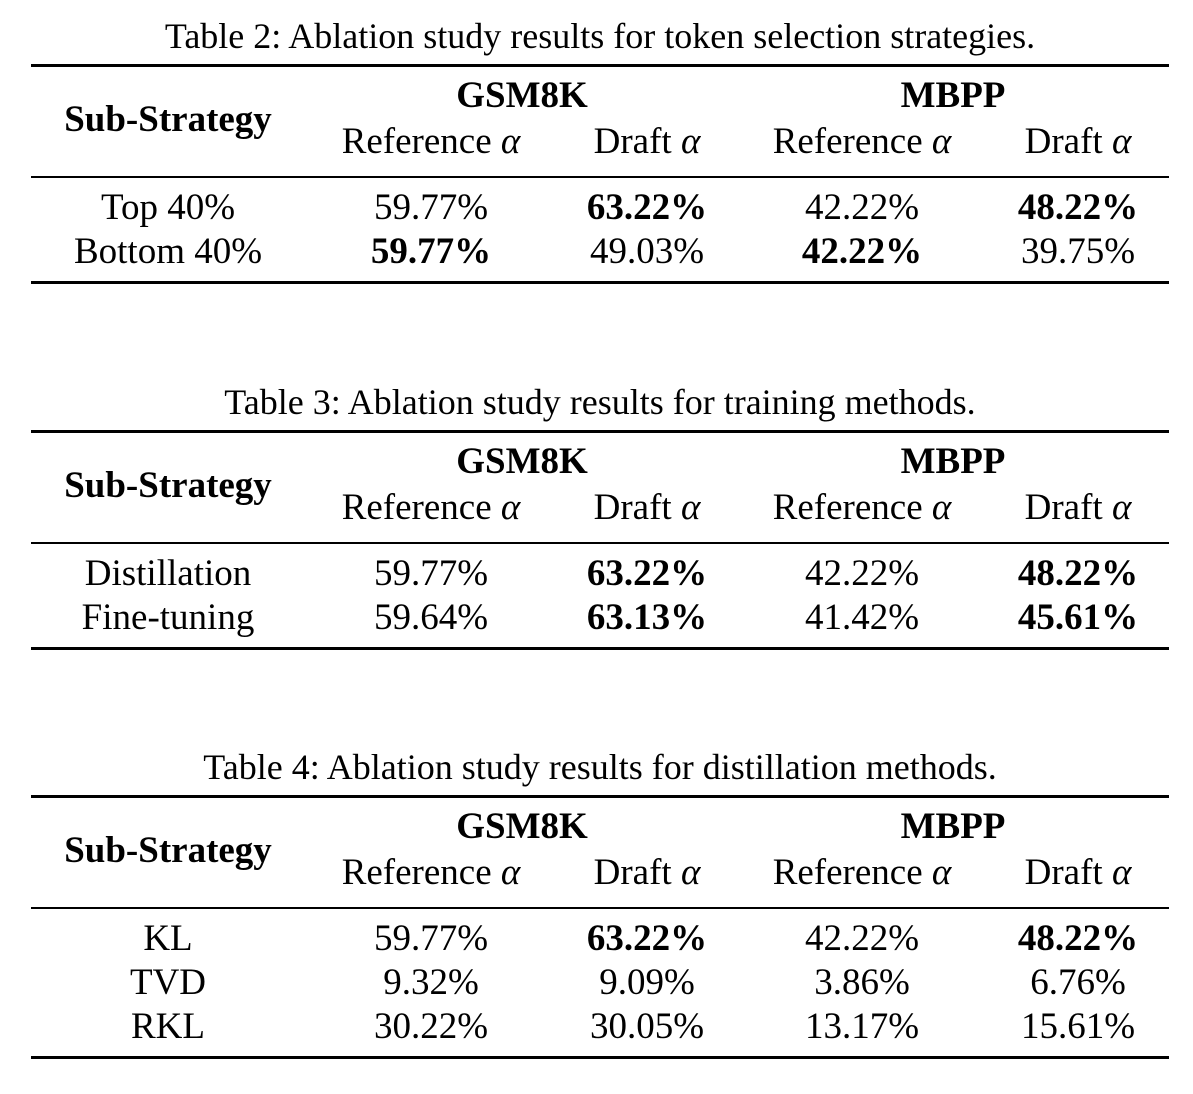  What do you see at coordinates (168, 251) in the screenshot?
I see `row-label: Bottom 40%` at bounding box center [168, 251].